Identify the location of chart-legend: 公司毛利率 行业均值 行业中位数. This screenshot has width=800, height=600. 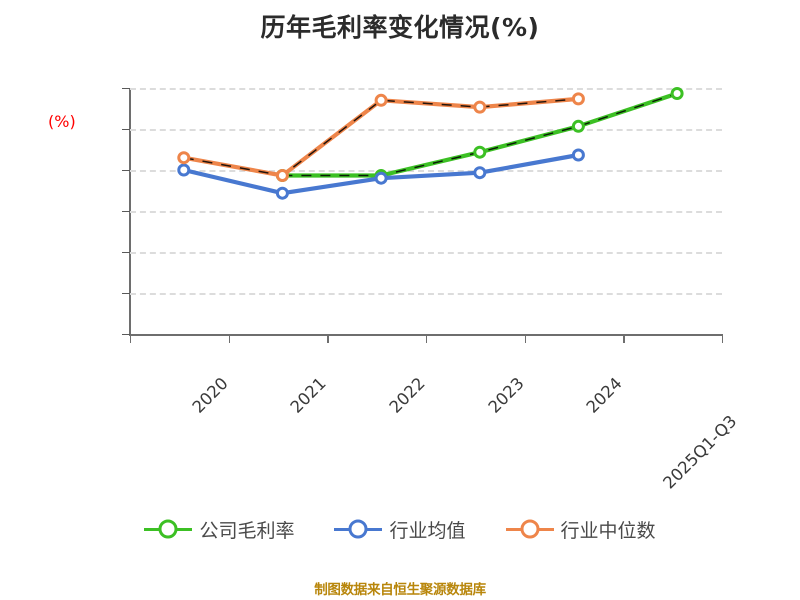
(400, 529).